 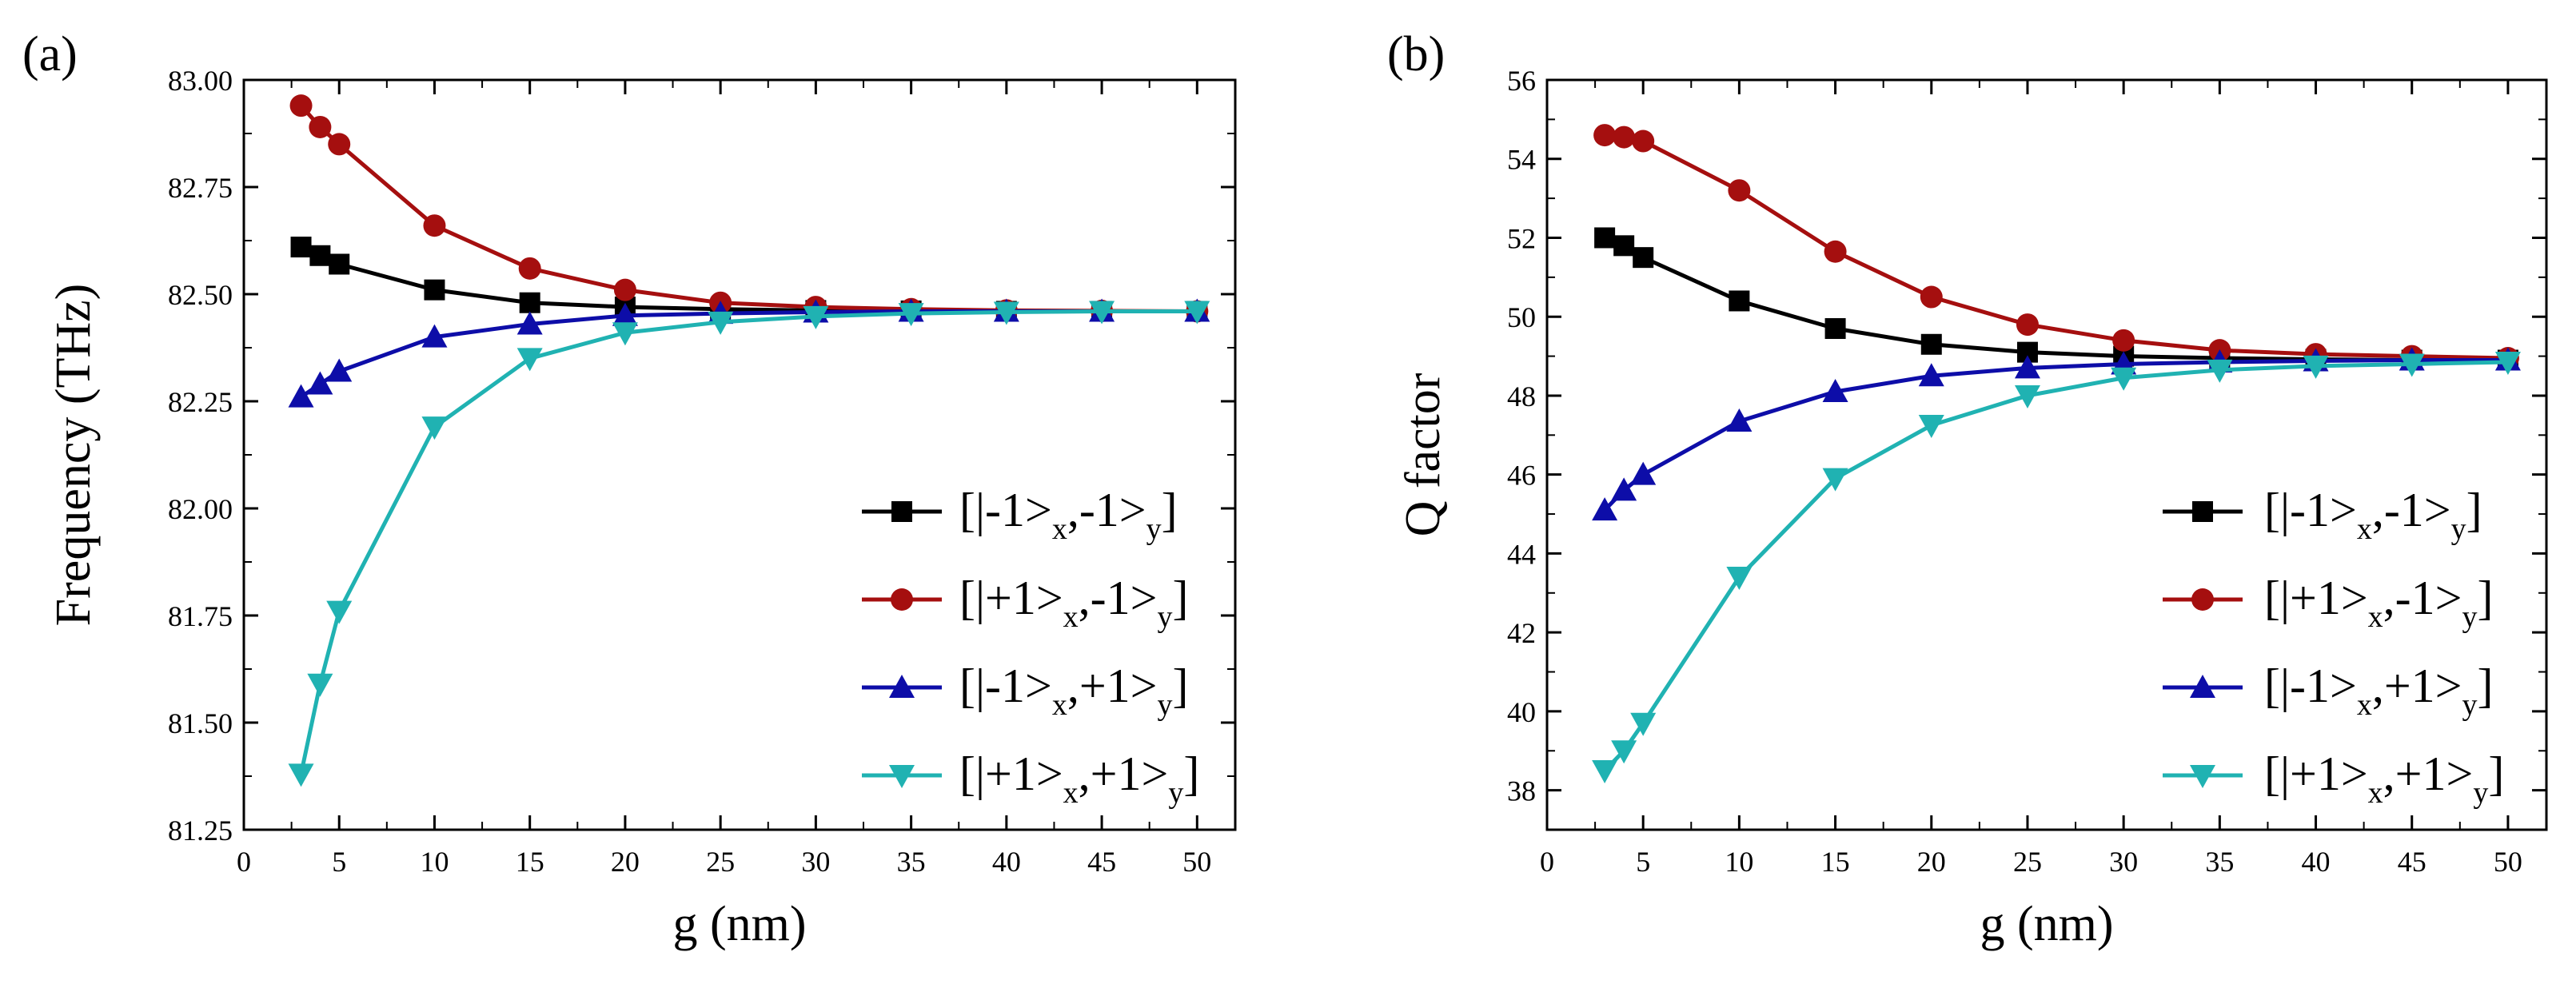 I want to click on y-tick-label: 44, so click(x=1522, y=554).